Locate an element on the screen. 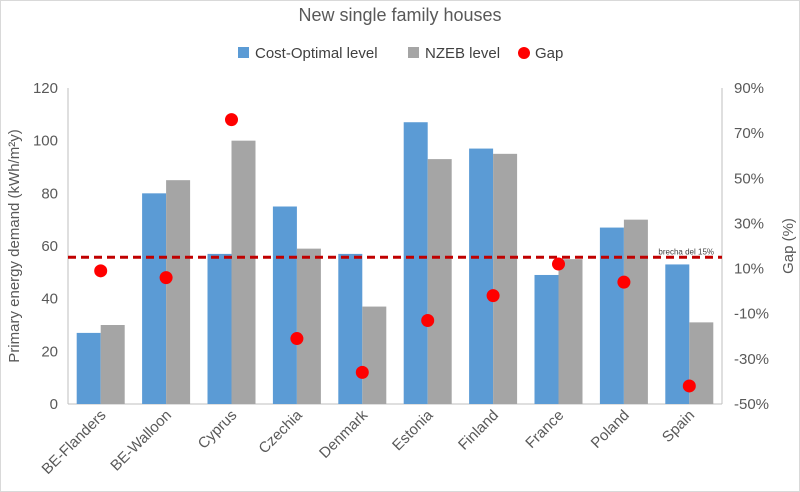 This screenshot has width=800, height=492. y-axis-title: Primary energy demand (kWh/m²y) is located at coordinates (14, 245).